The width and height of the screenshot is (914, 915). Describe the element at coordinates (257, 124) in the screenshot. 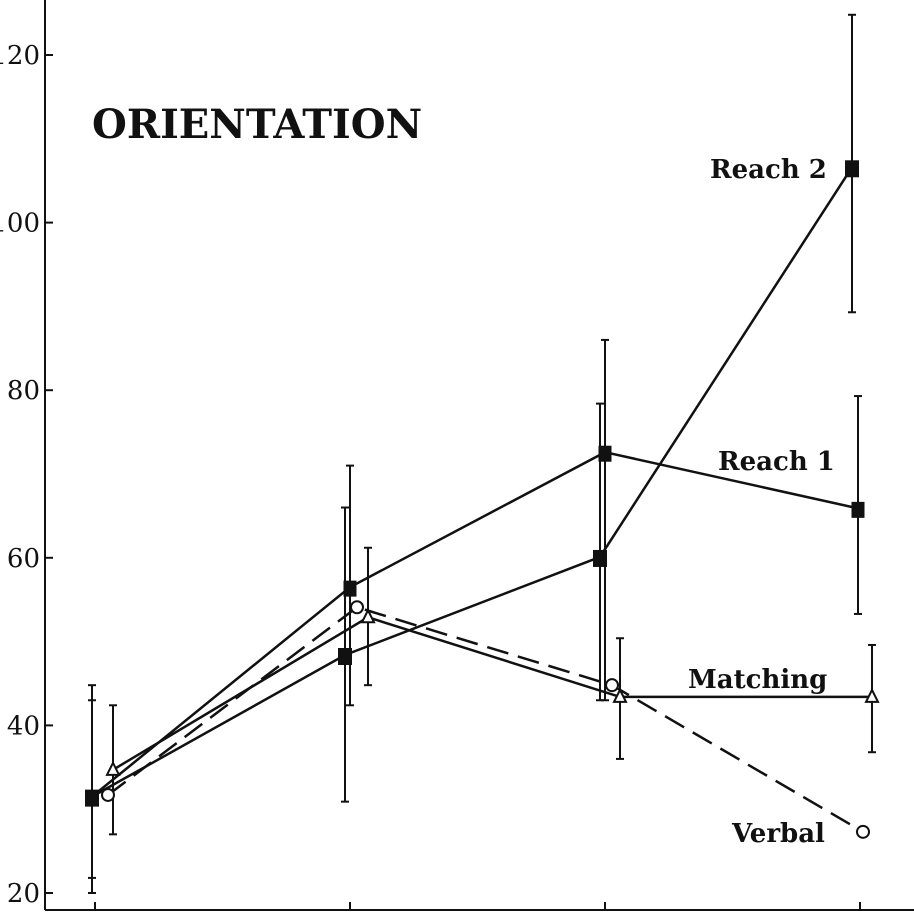

I see `chart-title: ORIENTATION` at that location.